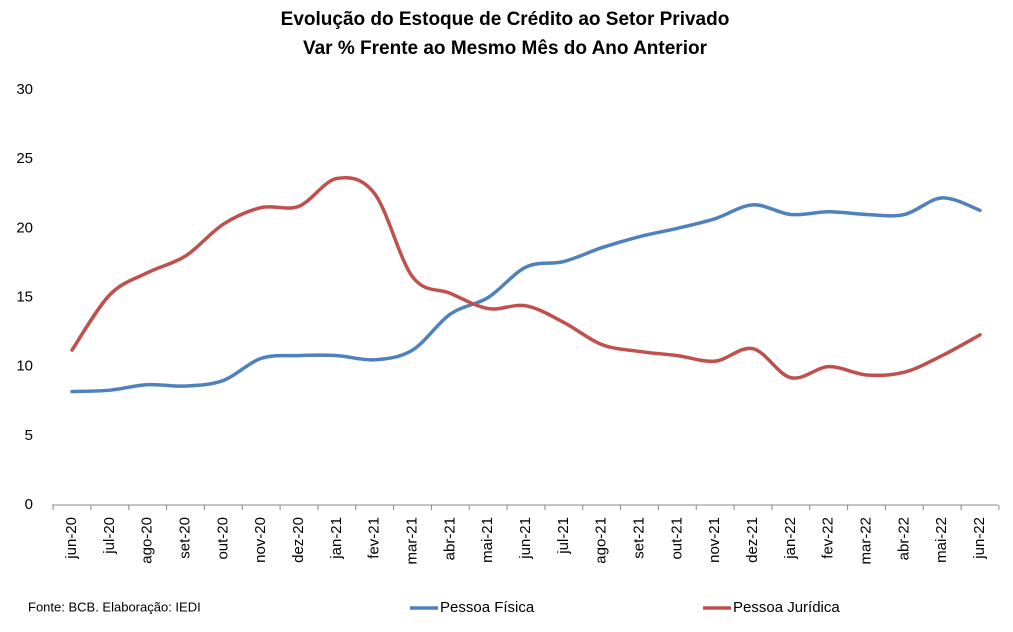 The image size is (1013, 632). Describe the element at coordinates (222, 538) in the screenshot. I see `x-tick-label: out-20` at that location.